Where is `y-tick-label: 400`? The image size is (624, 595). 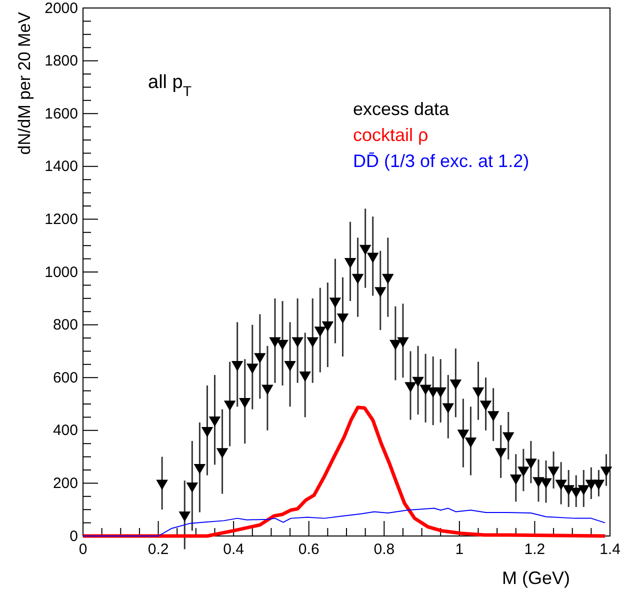
y-tick-label: 400 is located at coordinates (65, 431).